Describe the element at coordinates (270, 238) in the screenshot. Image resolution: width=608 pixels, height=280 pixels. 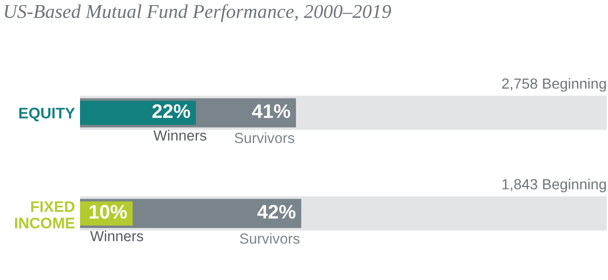
I see `series-label: Survivors` at that location.